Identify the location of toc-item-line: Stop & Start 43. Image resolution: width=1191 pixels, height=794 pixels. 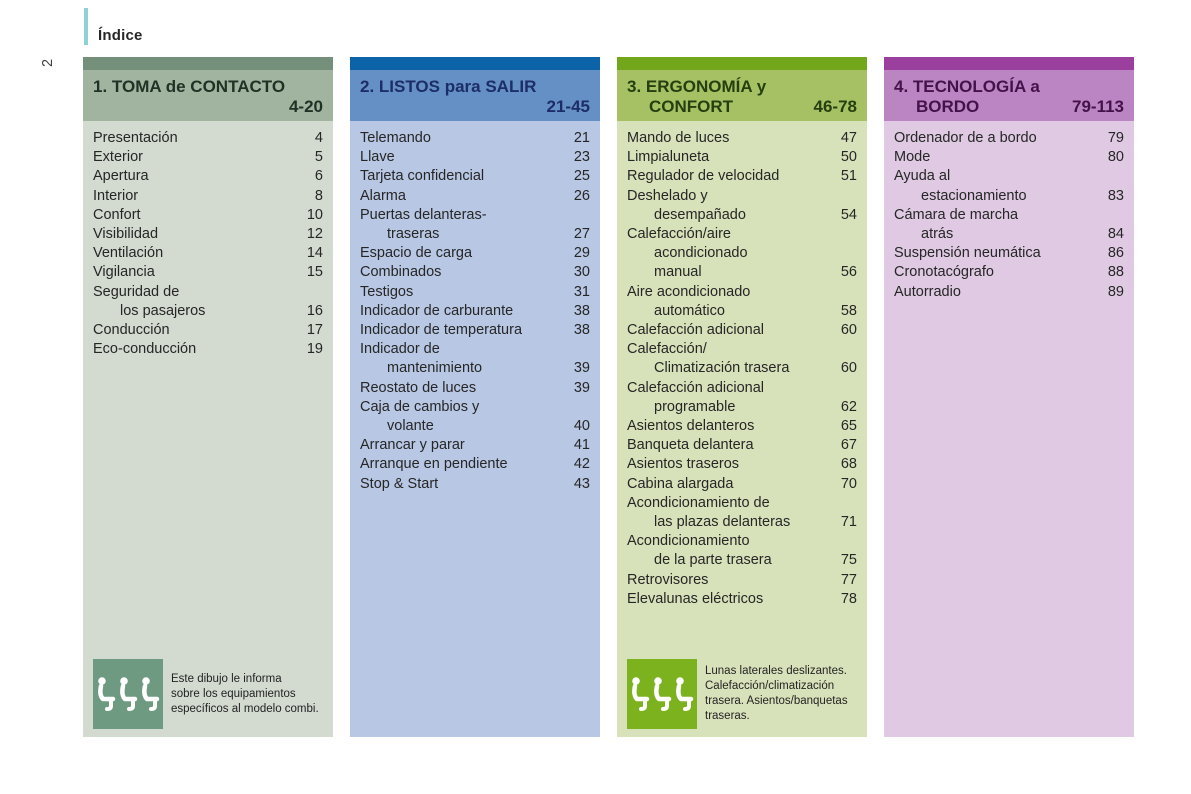
(475, 484).